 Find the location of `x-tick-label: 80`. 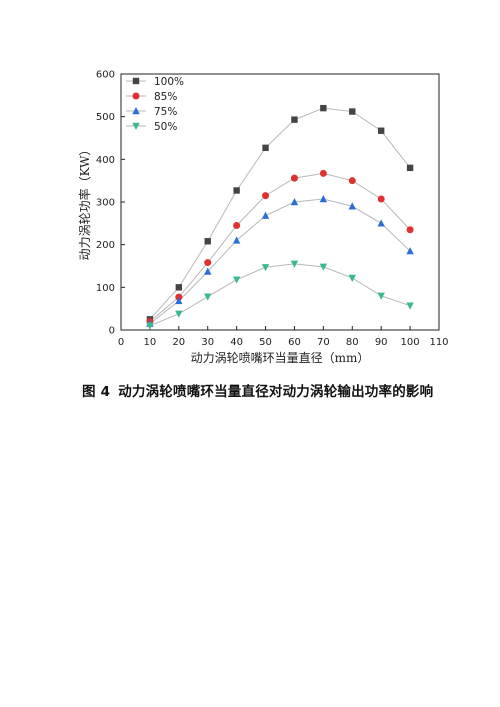

x-tick-label: 80 is located at coordinates (352, 342).